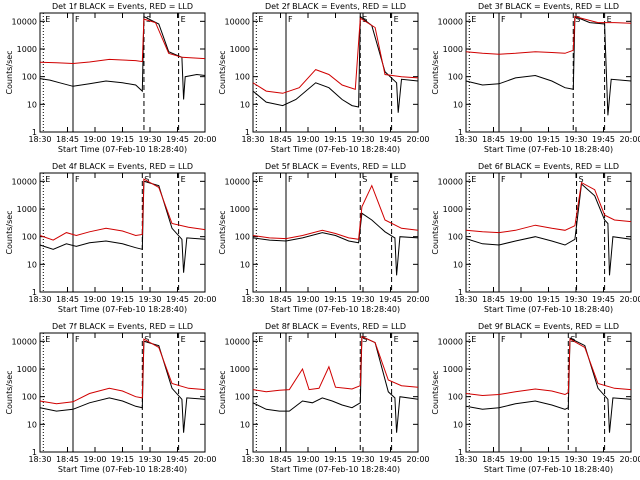  Describe the element at coordinates (548, 367) in the screenshot. I see `series-line-lld` at that location.